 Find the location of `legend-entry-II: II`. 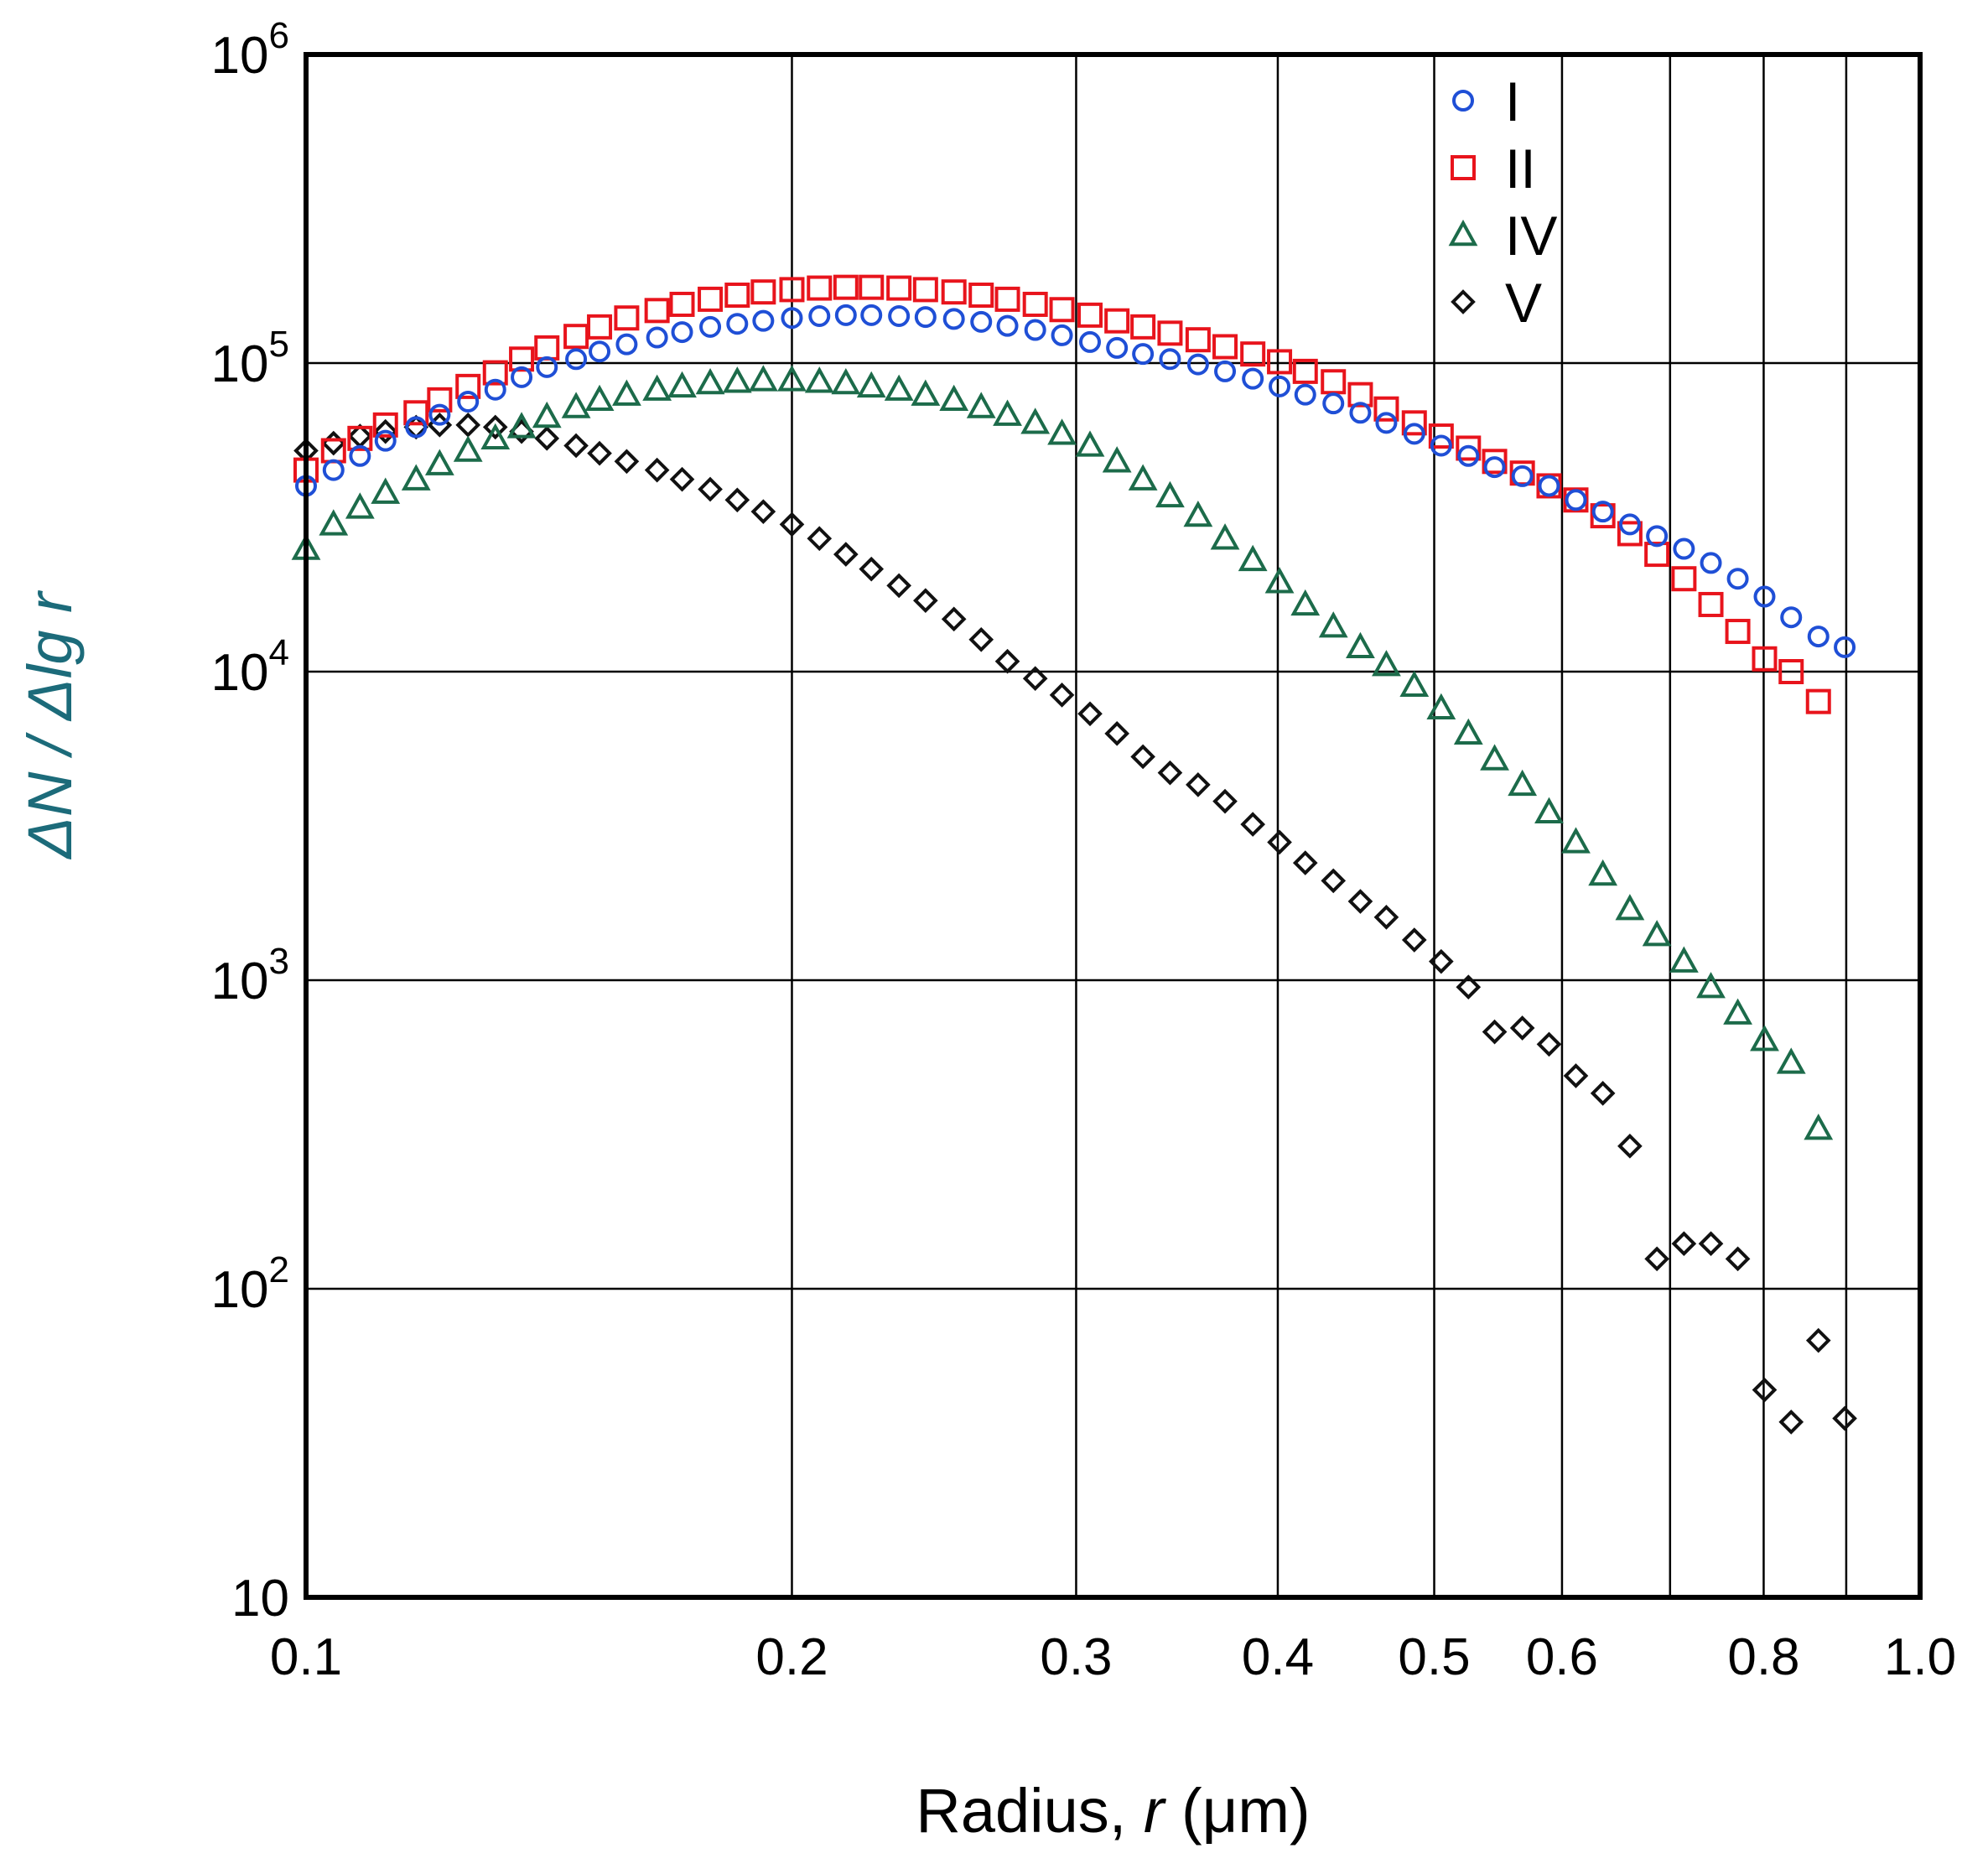

legend-entry-II: II is located at coordinates (1493, 169).